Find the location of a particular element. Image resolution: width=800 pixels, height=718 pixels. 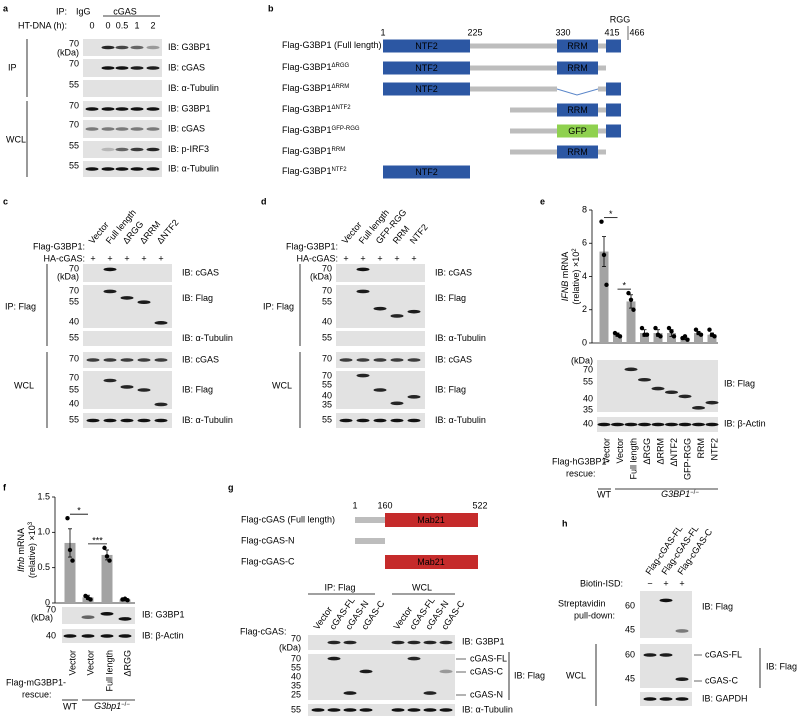

label: cGAS-N is located at coordinates (486, 694).